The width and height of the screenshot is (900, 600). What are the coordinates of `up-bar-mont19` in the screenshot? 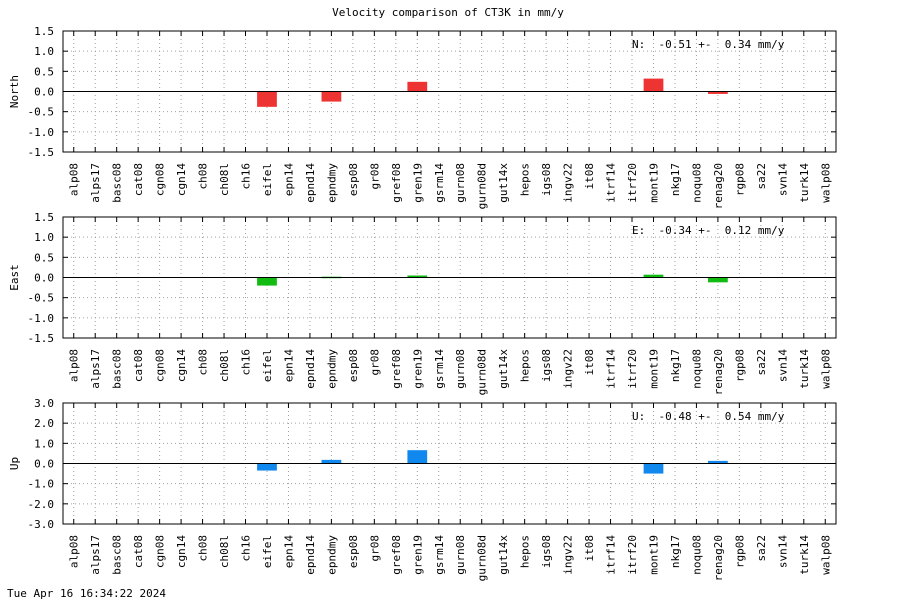 It's located at (653, 468).